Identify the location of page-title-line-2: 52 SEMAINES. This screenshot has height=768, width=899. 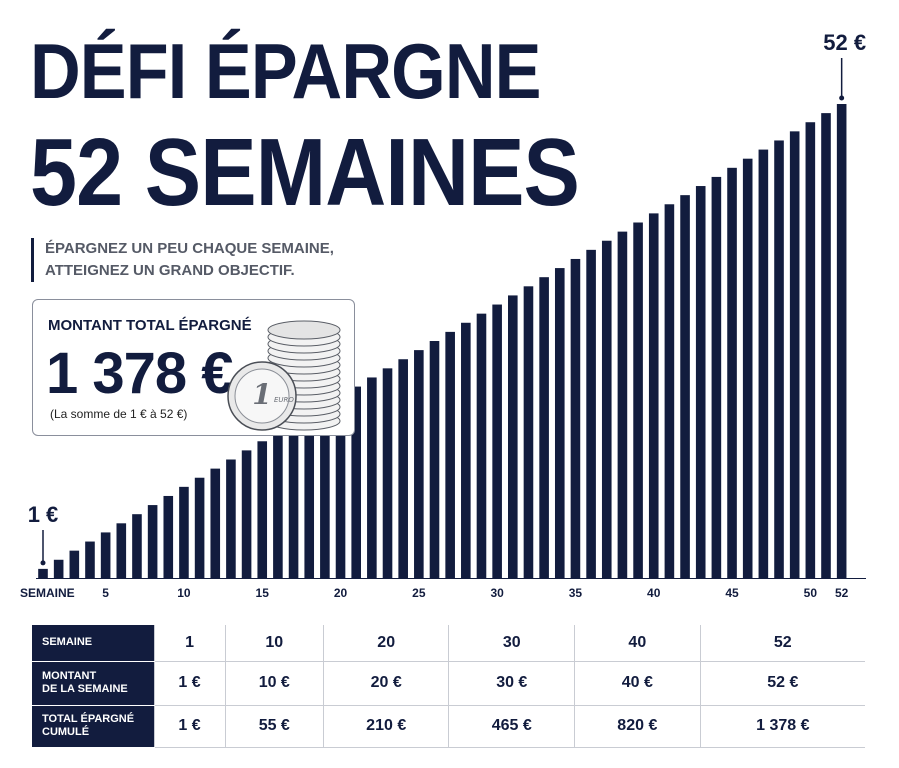
(305, 172).